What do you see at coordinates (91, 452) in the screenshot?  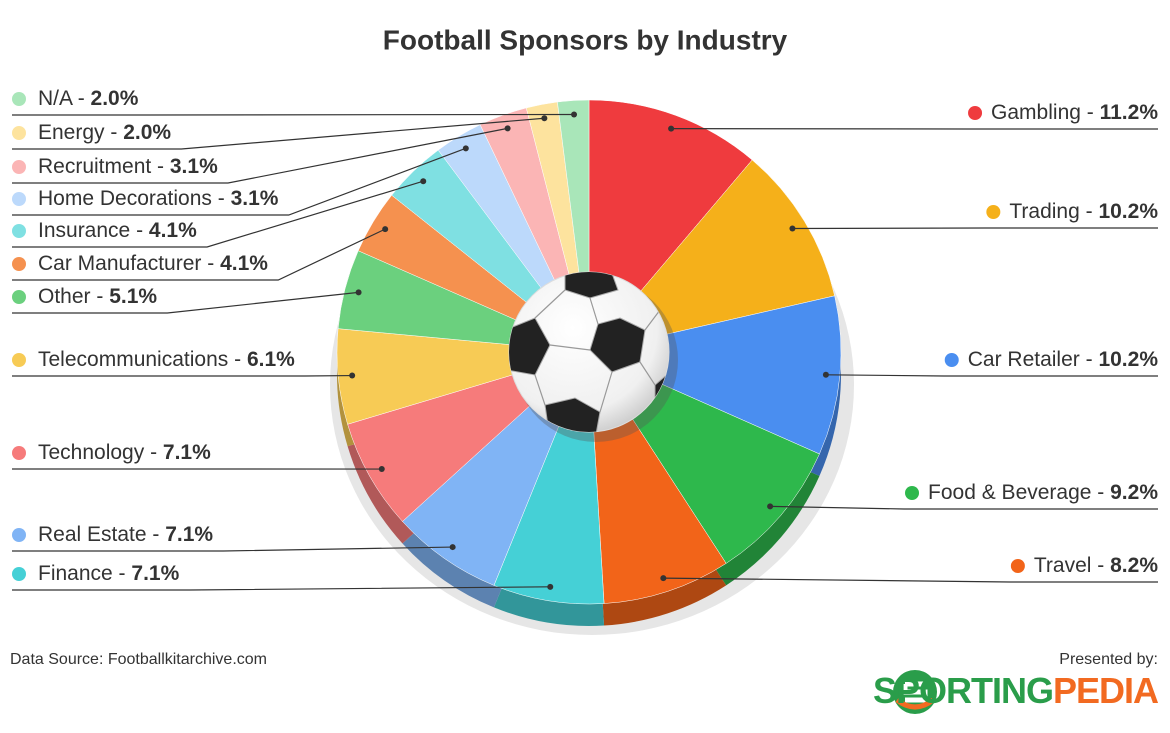 I see `label-name: Technology` at bounding box center [91, 452].